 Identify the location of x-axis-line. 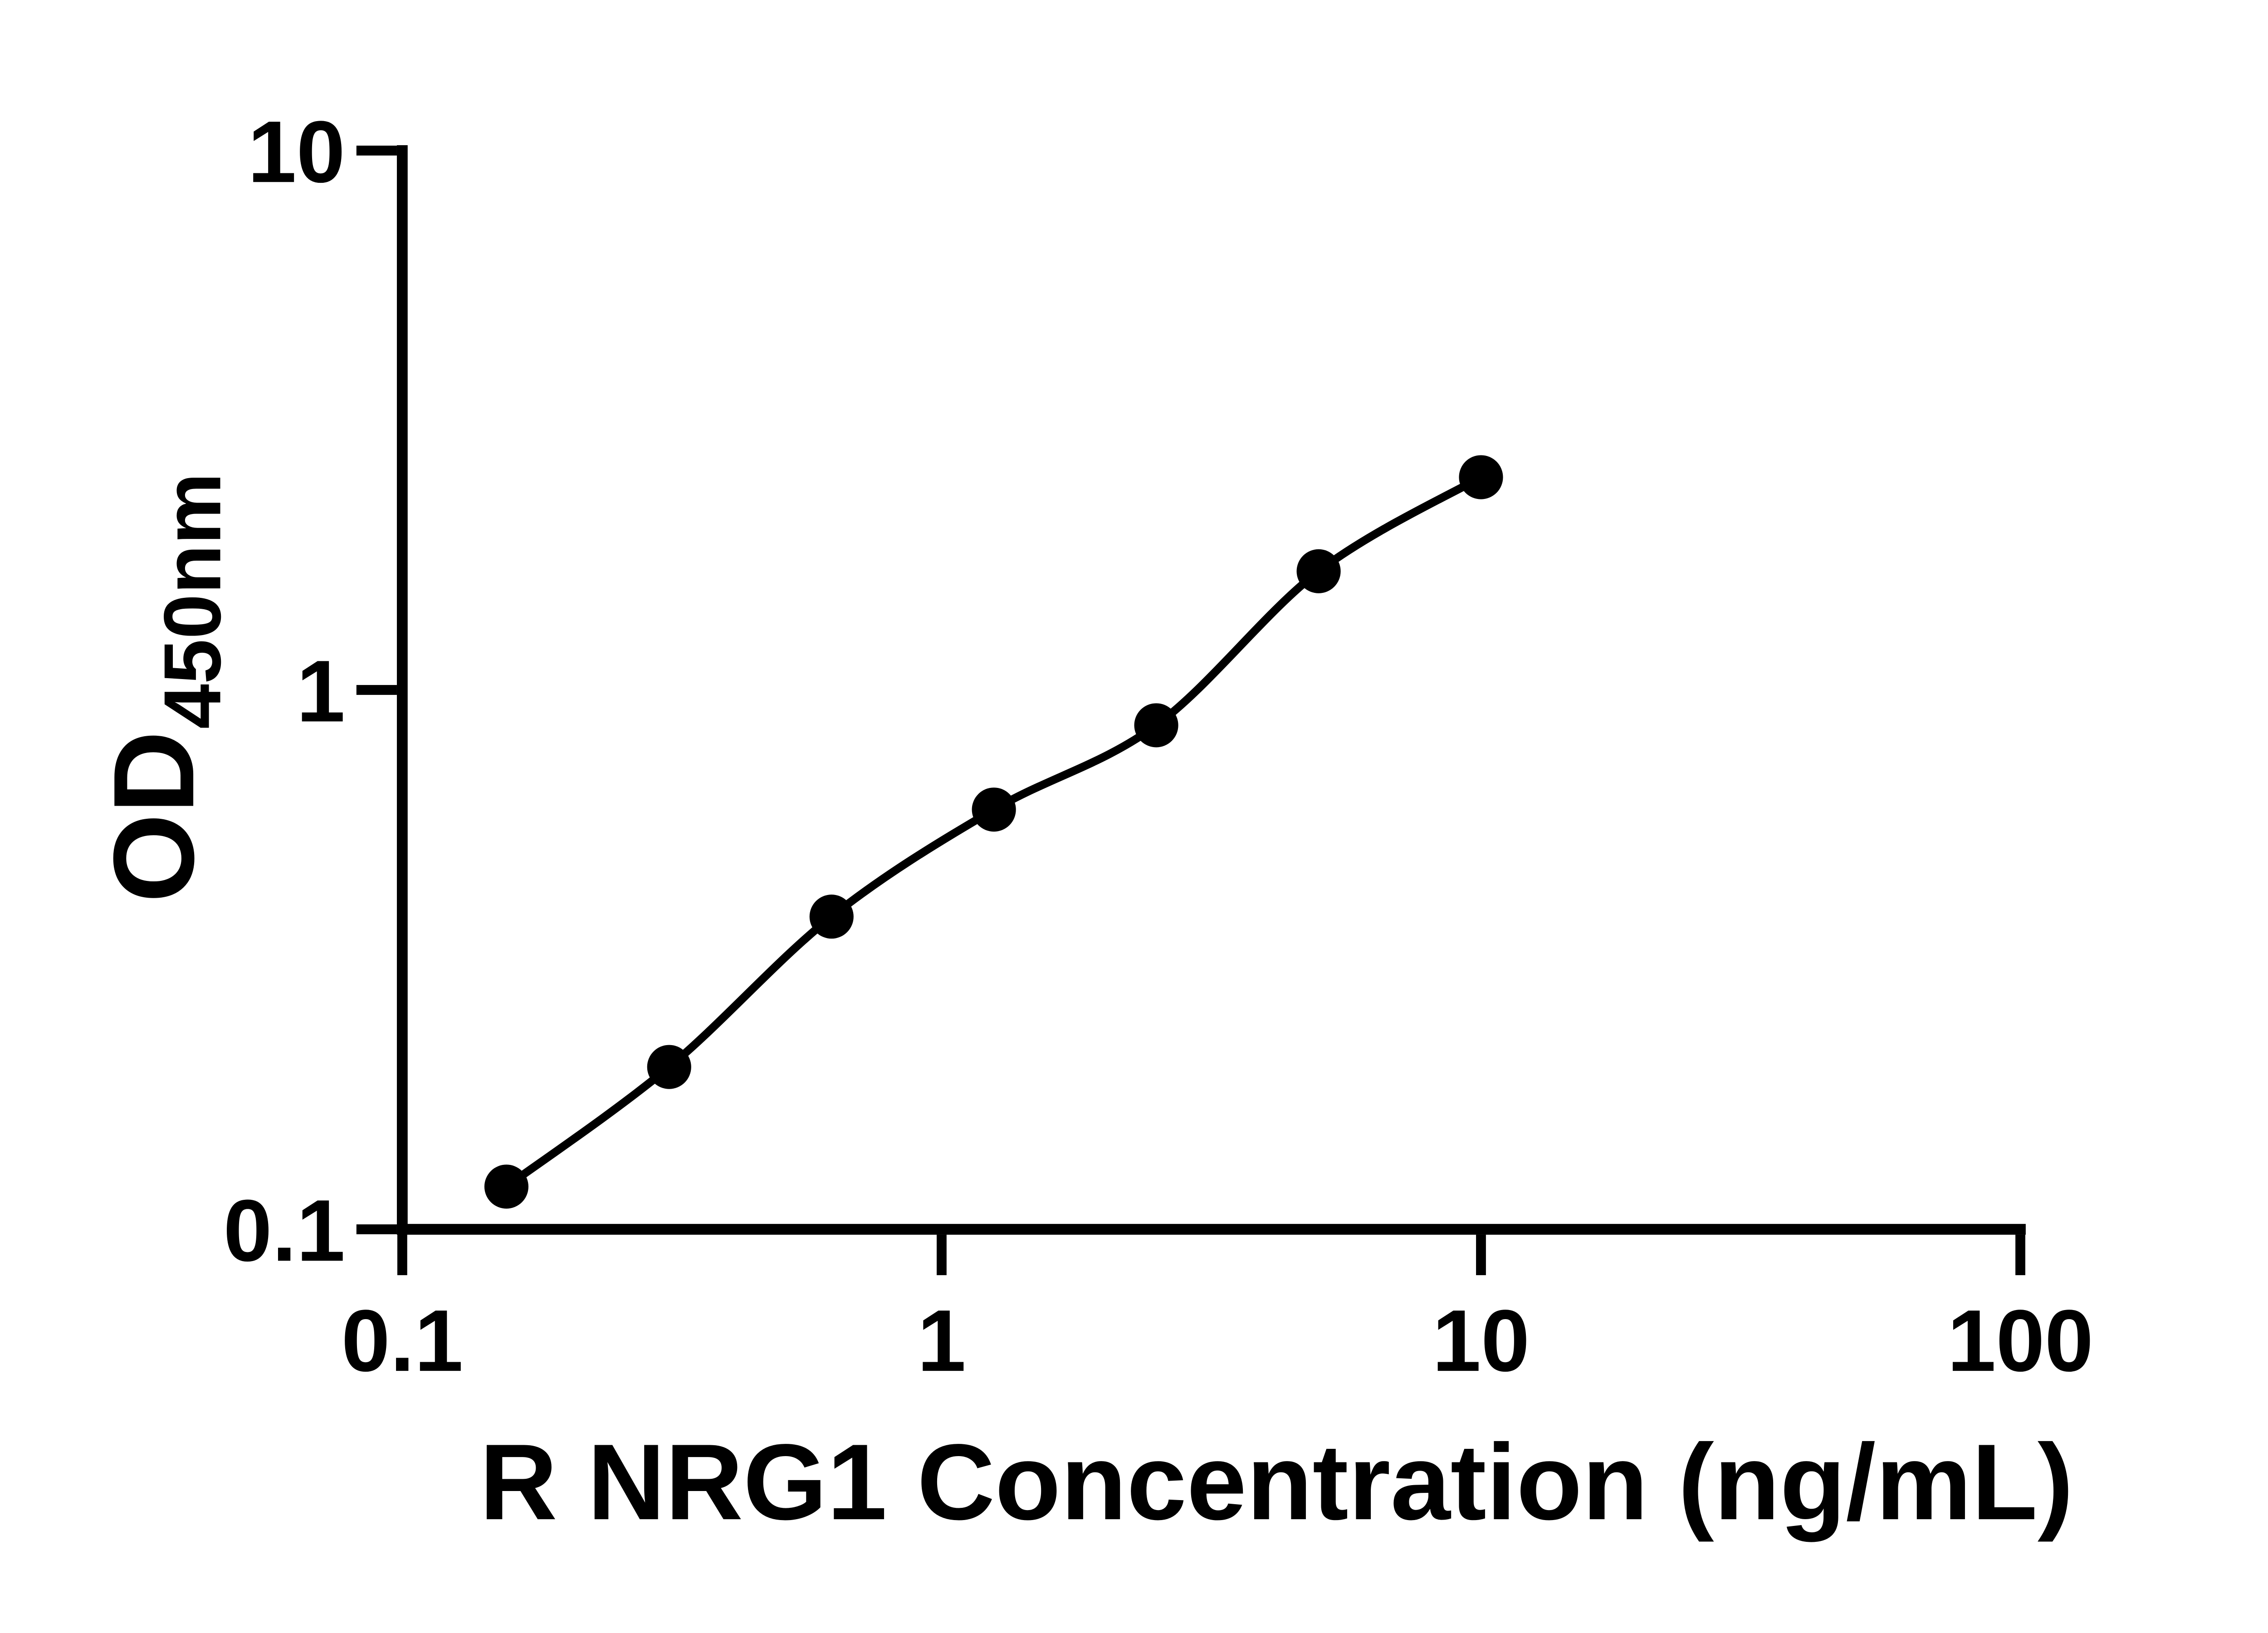
(1211, 1229).